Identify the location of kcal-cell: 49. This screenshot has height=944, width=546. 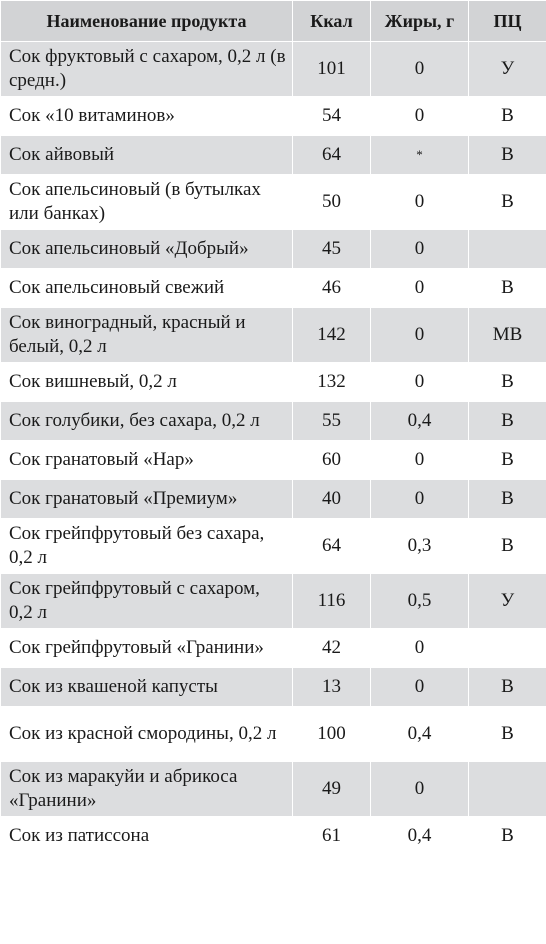
(331, 789).